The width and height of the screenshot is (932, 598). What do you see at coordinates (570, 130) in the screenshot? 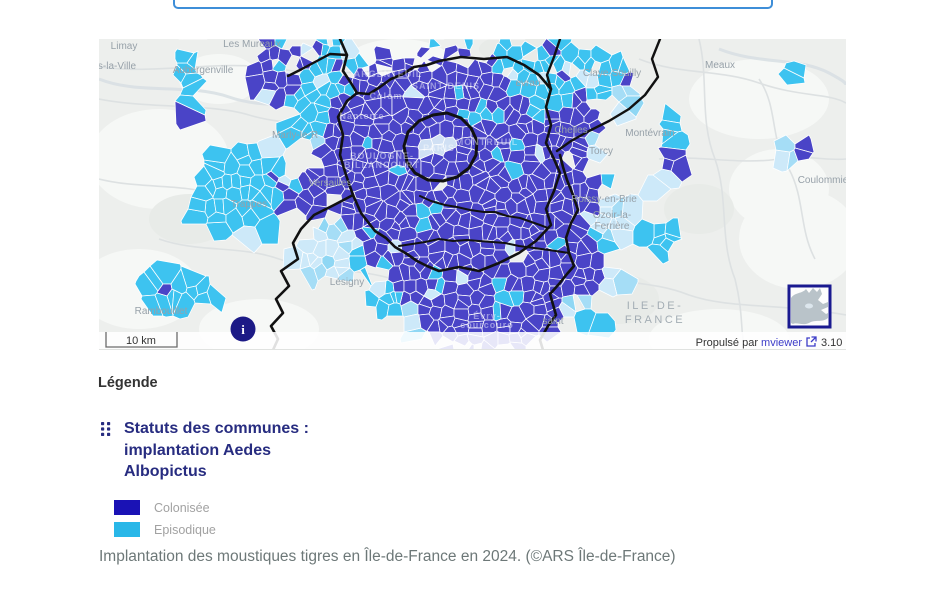
I see `svg-text: Chelles` at bounding box center [570, 130].